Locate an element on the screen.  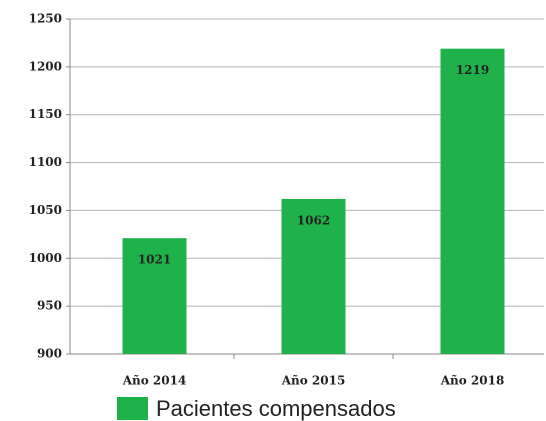
y-tick-label: 1150 is located at coordinates (45, 114).